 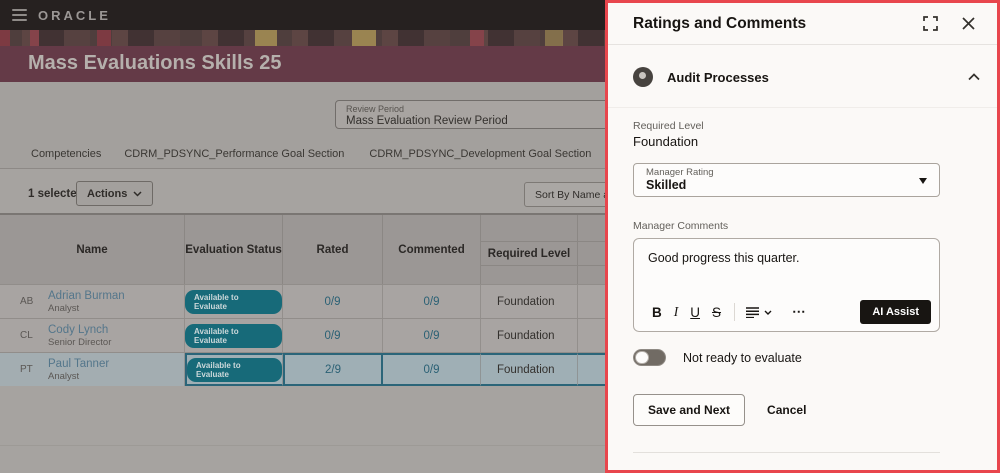 What do you see at coordinates (427, 121) in the screenshot?
I see `review-period-value: Mass Evaluation Review Period` at bounding box center [427, 121].